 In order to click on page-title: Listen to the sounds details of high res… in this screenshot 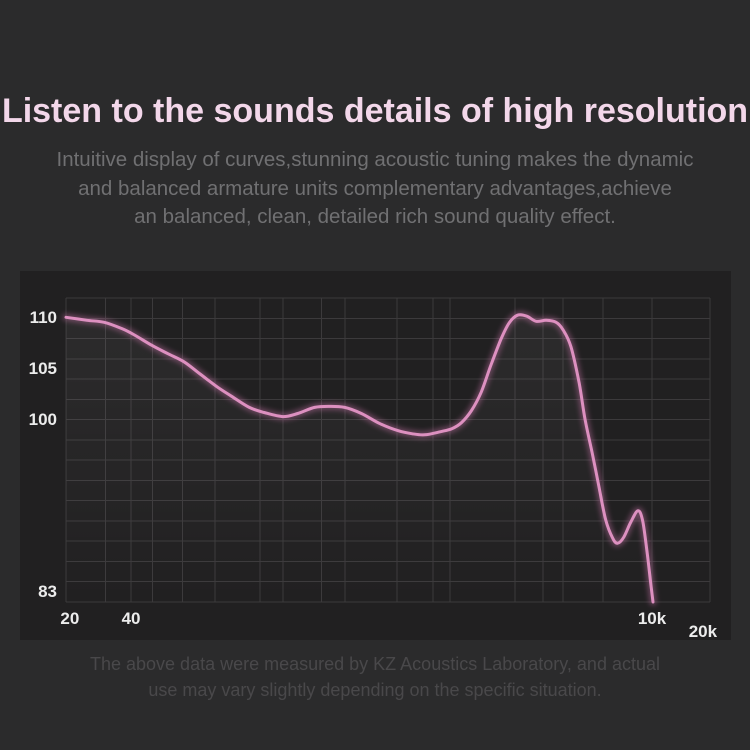, I will do `click(375, 111)`.